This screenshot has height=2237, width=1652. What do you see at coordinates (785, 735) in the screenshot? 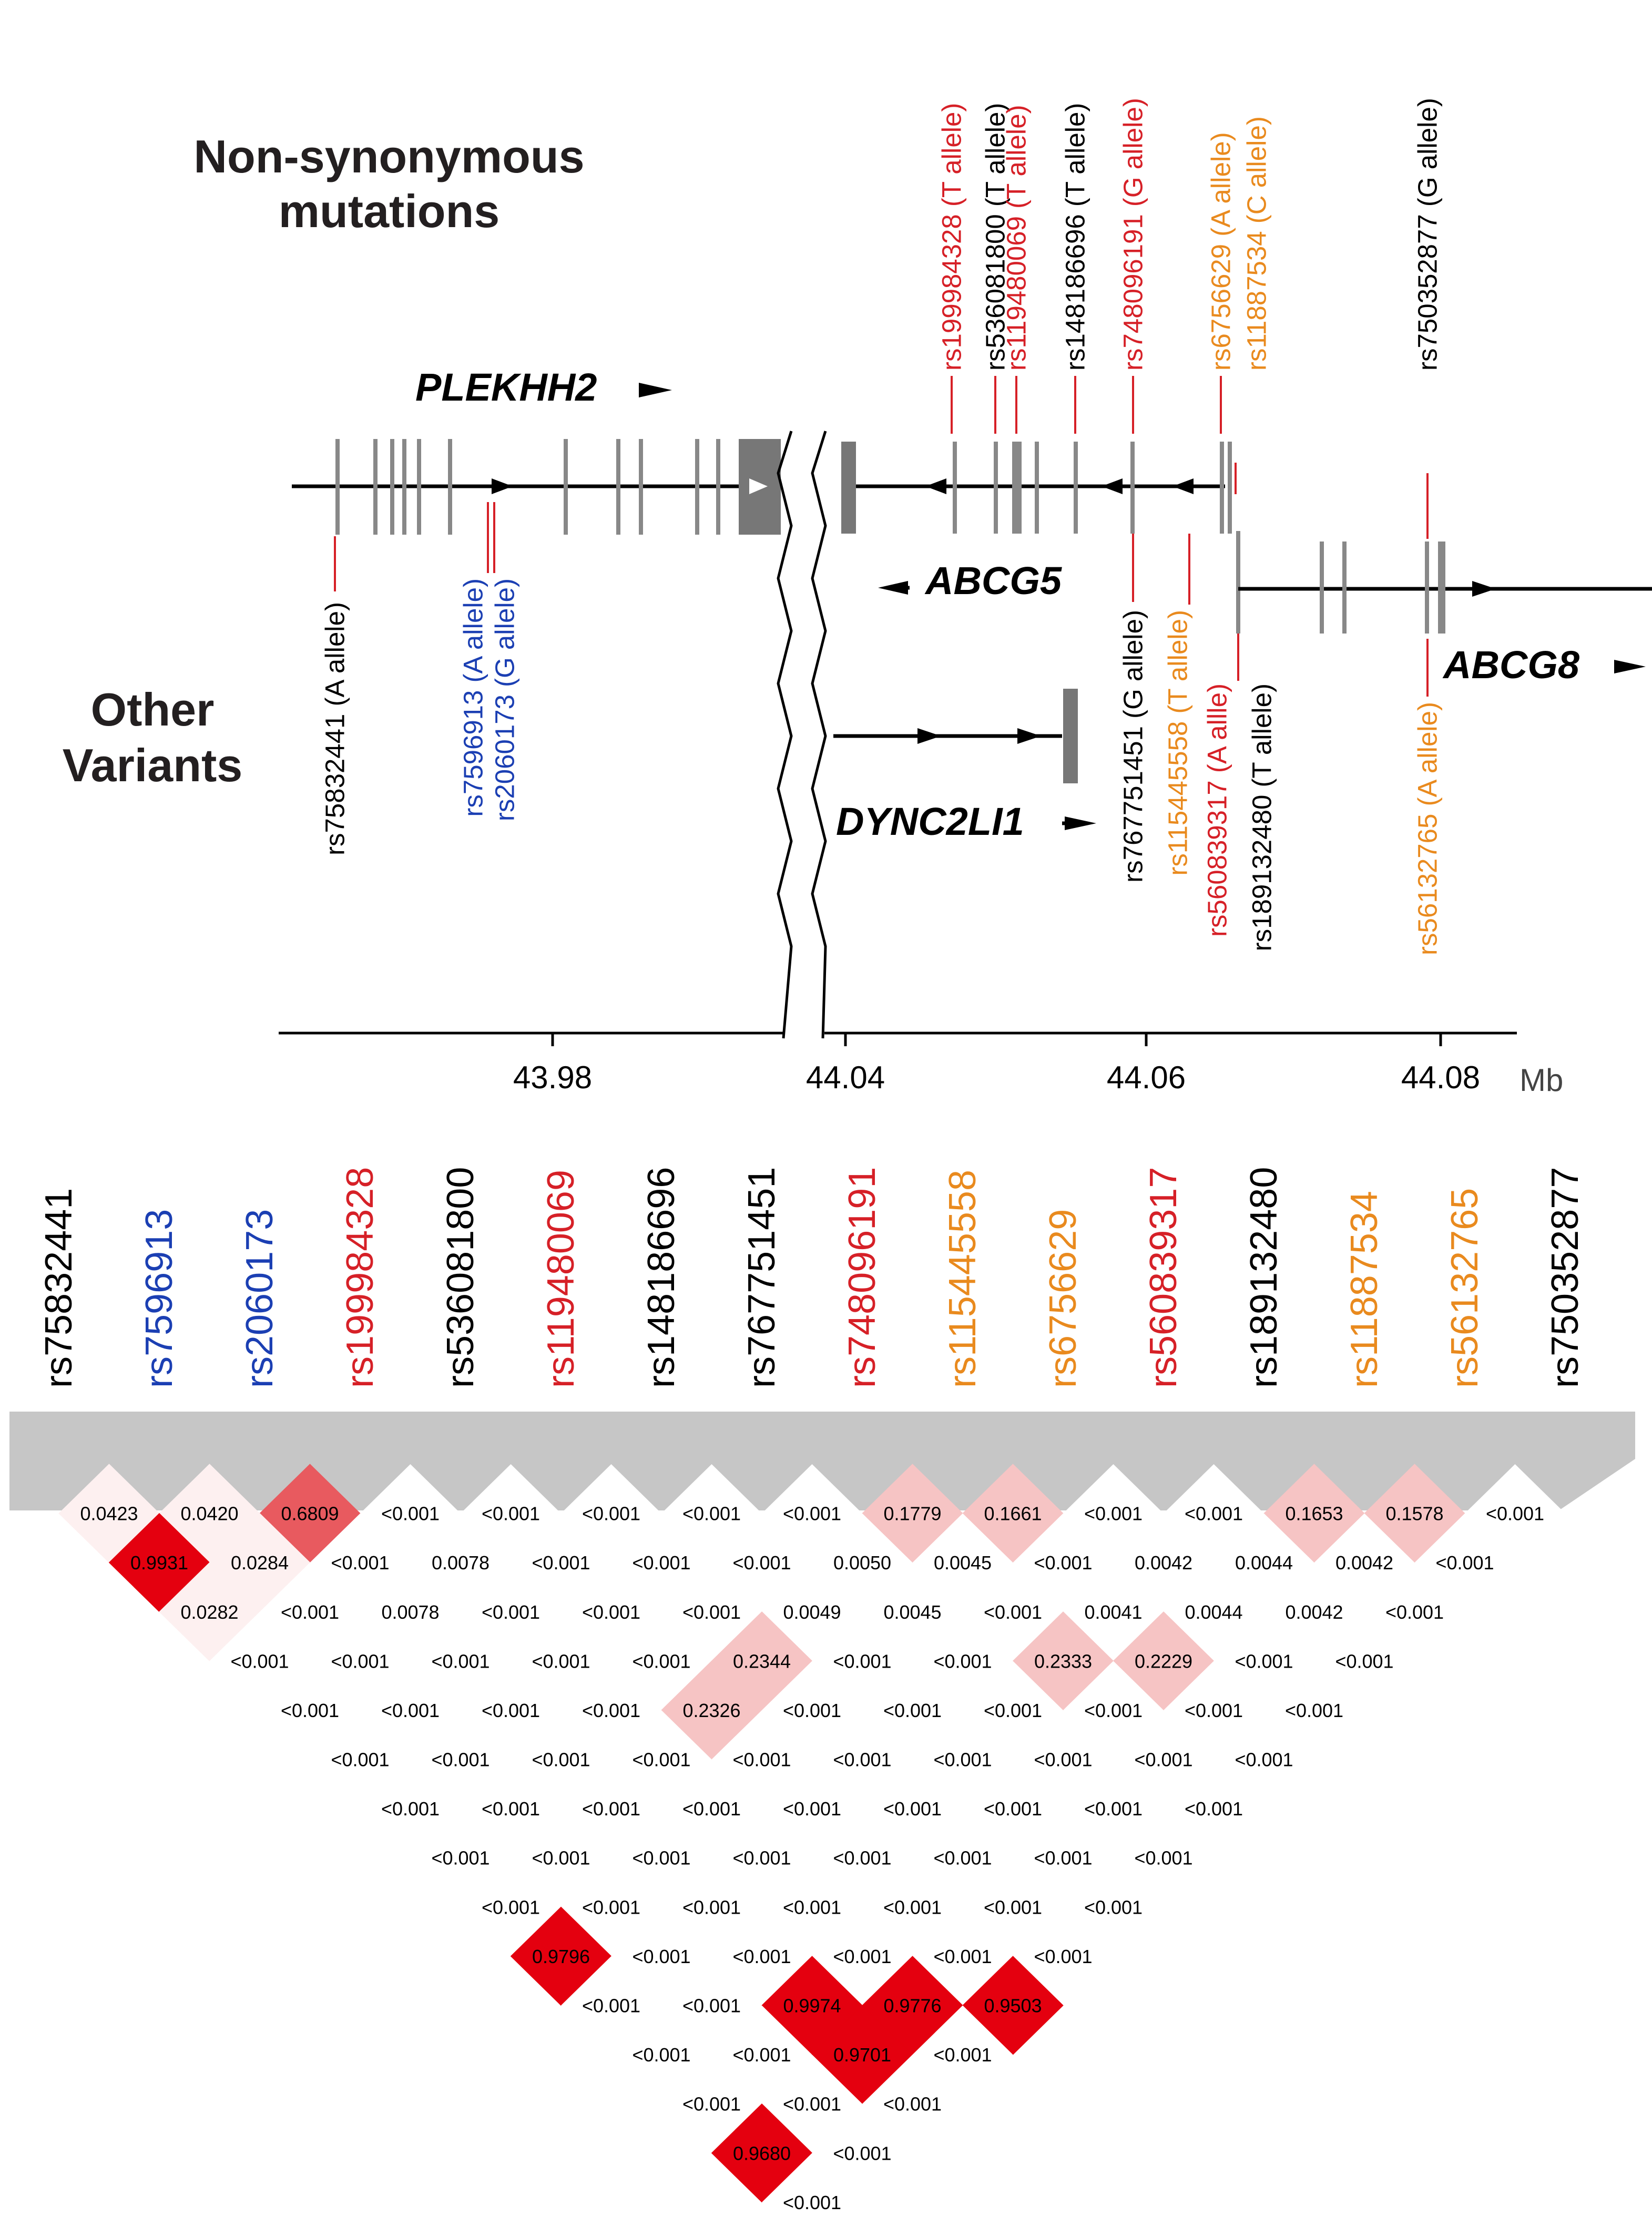
I see `axis-break-left` at bounding box center [785, 735].